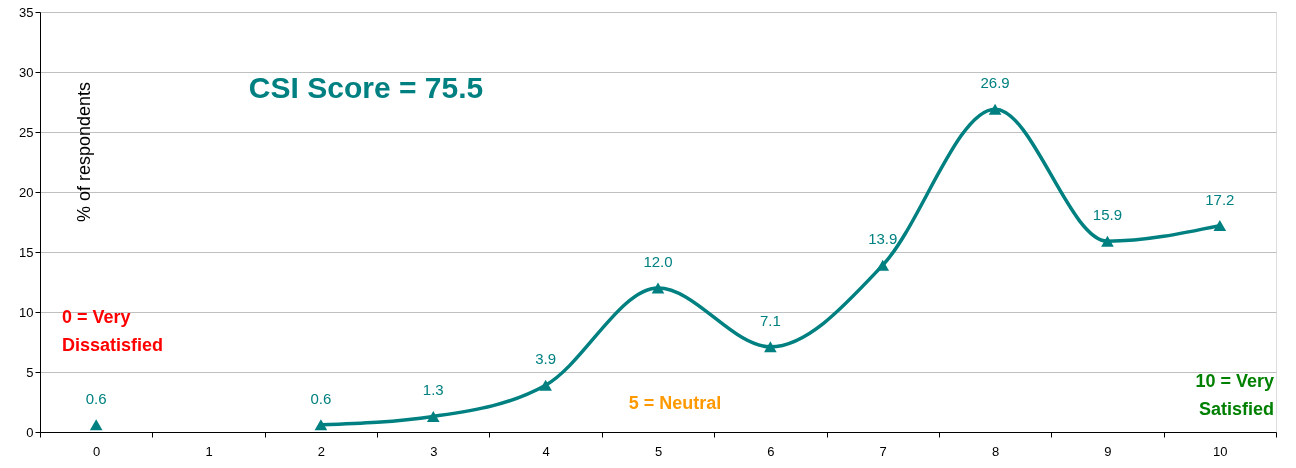 Image resolution: width=1296 pixels, height=468 pixels. I want to click on data-label: 13.9, so click(883, 239).